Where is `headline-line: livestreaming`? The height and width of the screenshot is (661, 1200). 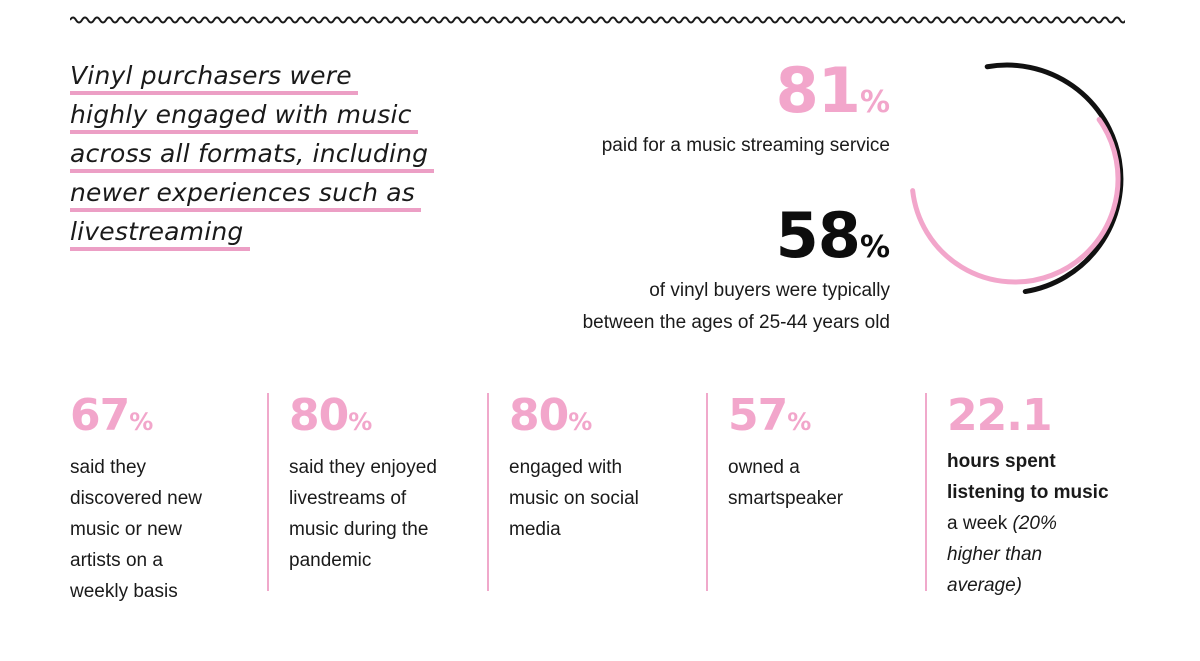 headline-line: livestreaming is located at coordinates (160, 234).